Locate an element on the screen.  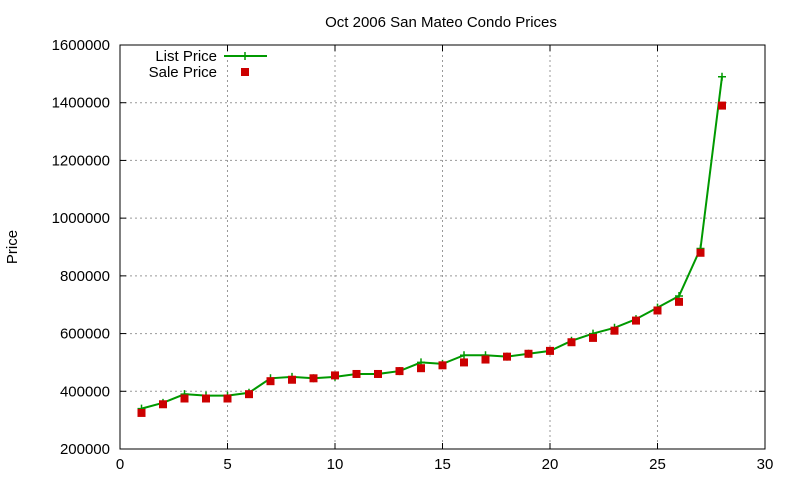
y-tick-label: 1600000 is located at coordinates (81, 45).